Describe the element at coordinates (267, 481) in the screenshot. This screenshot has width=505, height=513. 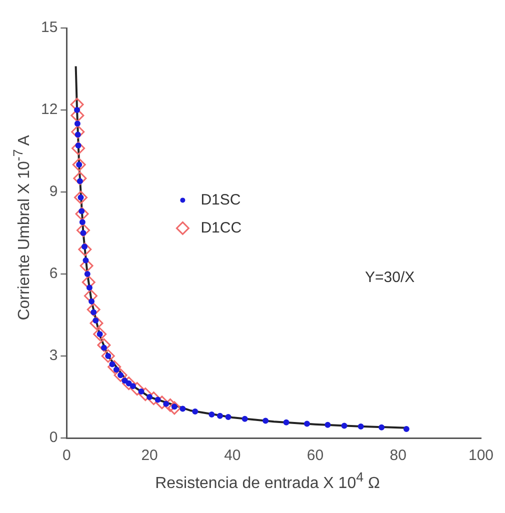
I see `x-axis-title: Resistencia de entrada X 10$^{4}$ Ω` at that location.